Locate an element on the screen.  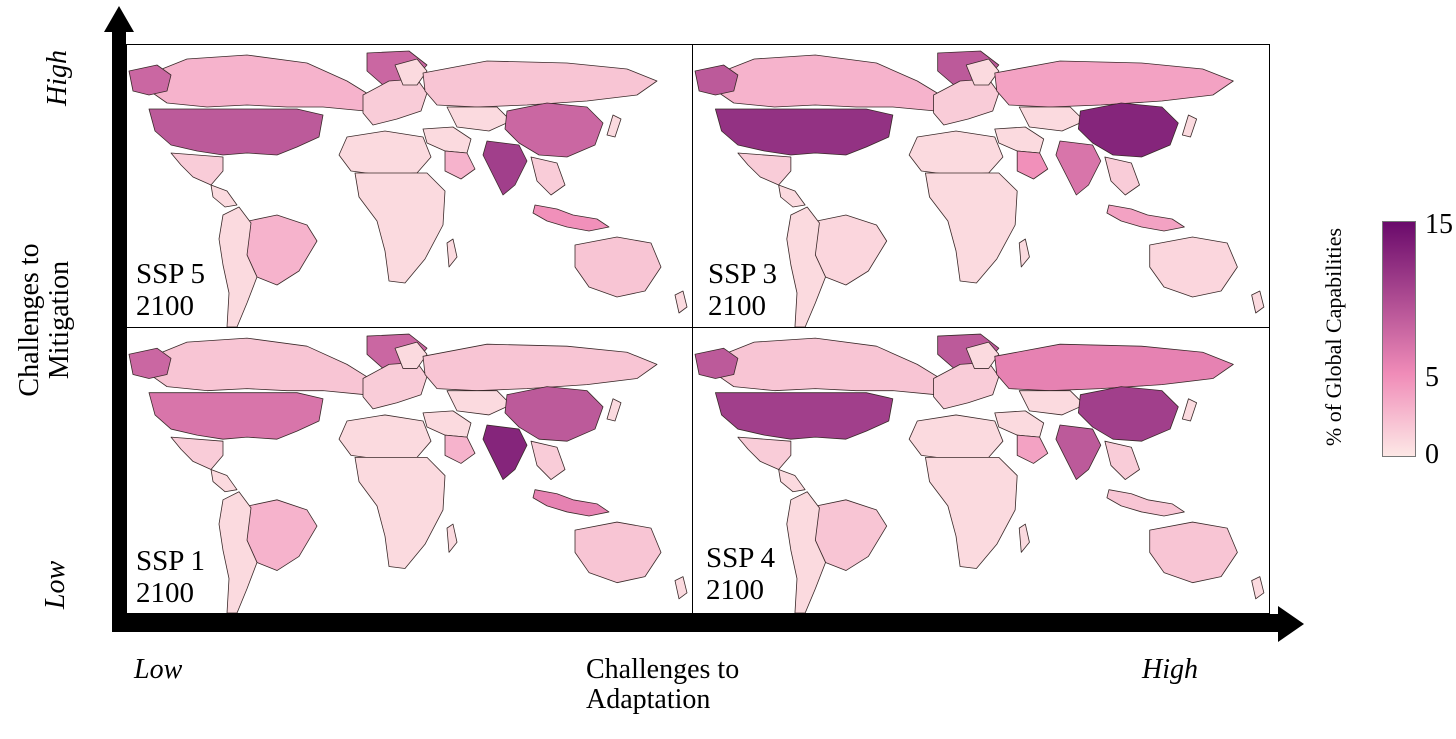
x-axis-title: Challenges to Adaptation is located at coordinates (663, 685).